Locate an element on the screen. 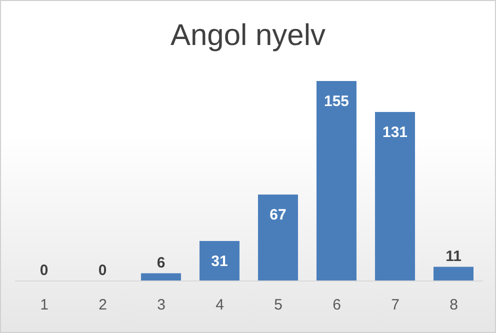 This screenshot has width=496, height=333. data-label: 31 is located at coordinates (219, 261).